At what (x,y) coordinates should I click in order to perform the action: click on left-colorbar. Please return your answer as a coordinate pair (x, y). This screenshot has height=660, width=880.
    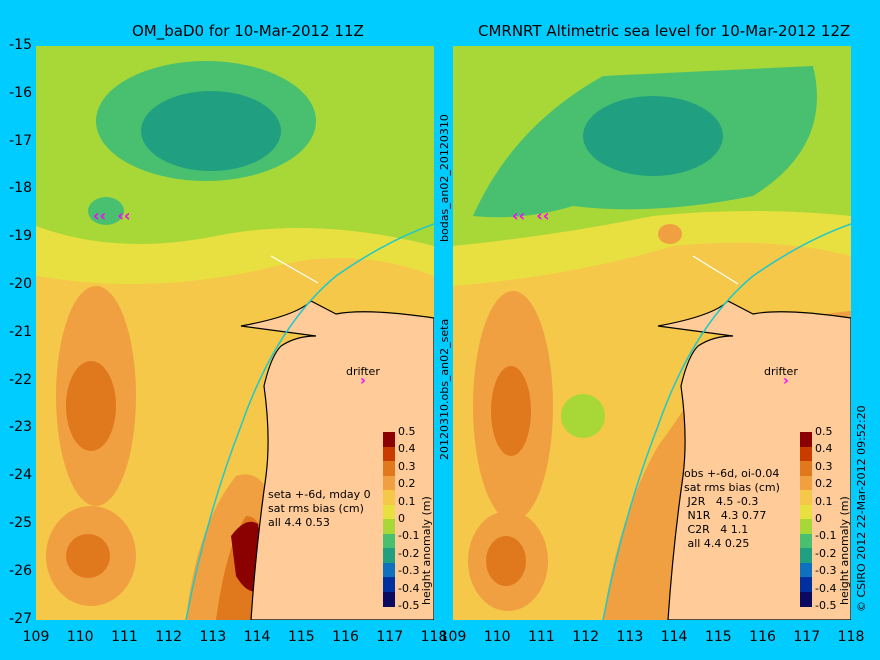
    Looking at the image, I should click on (389, 519).